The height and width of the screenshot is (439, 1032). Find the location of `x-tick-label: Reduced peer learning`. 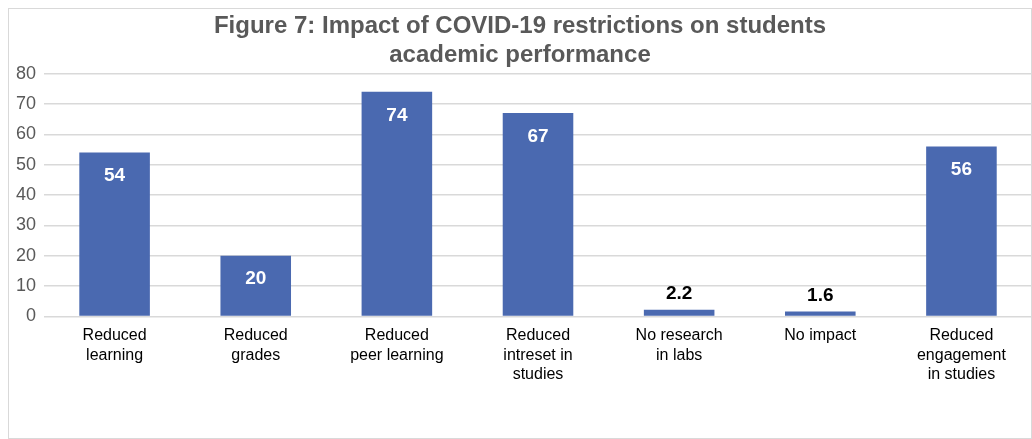

x-tick-label: Reduced peer learning is located at coordinates (397, 344).